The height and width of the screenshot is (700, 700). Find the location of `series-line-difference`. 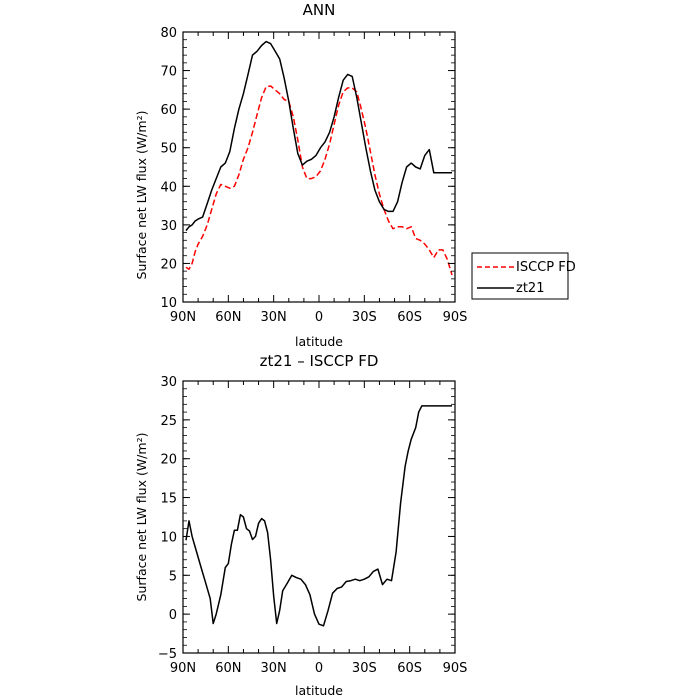

series-line-difference is located at coordinates (318, 516).